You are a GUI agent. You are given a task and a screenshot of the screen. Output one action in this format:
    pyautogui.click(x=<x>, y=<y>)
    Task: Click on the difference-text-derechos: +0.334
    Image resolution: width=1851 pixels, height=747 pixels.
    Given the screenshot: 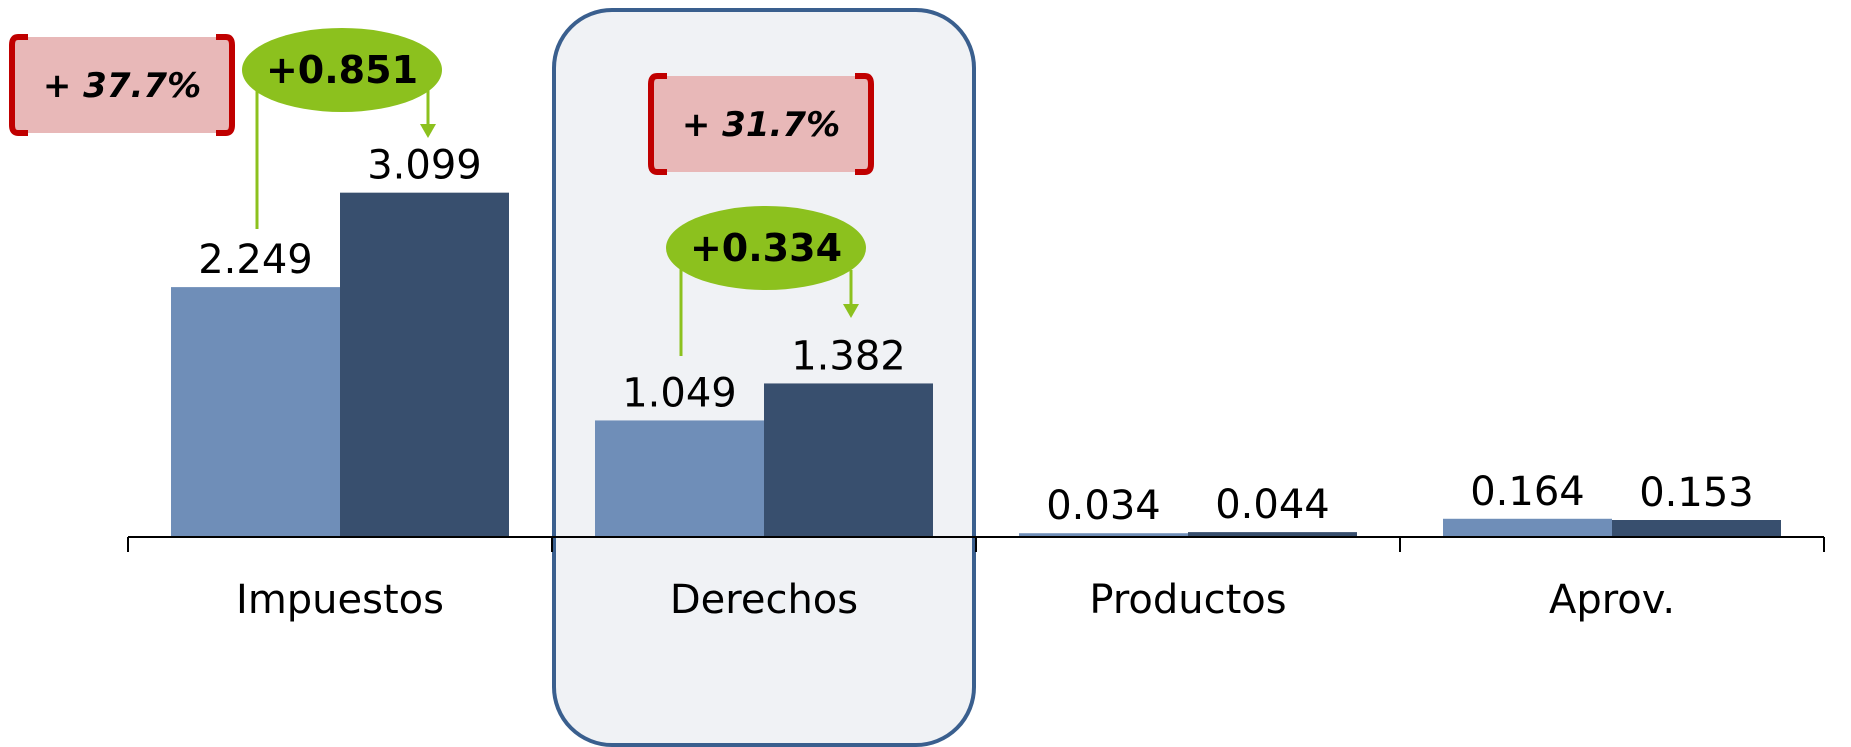 What is the action you would take?
    pyautogui.click(x=766, y=248)
    